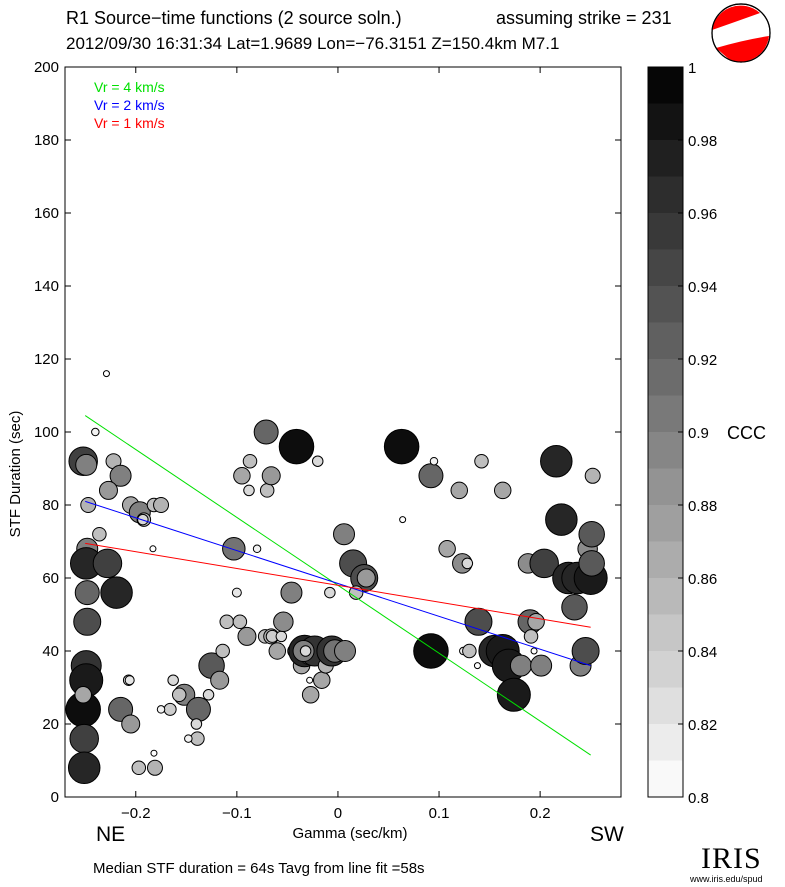  Describe the element at coordinates (439, 813) in the screenshot. I see `x-tick-label: 0.1` at that location.